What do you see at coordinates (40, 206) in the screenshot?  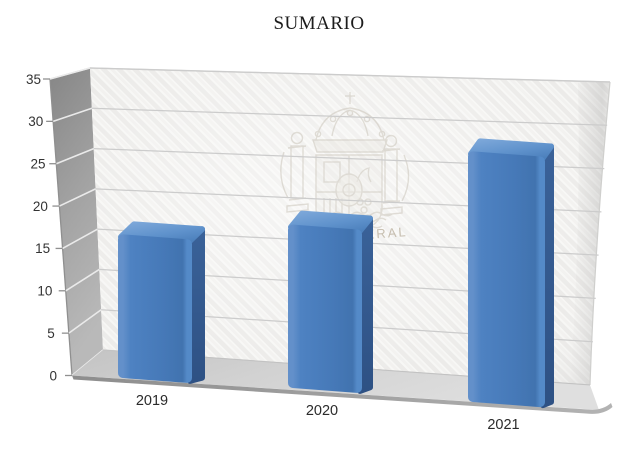 I see `y-axis-label: 20` at bounding box center [40, 206].